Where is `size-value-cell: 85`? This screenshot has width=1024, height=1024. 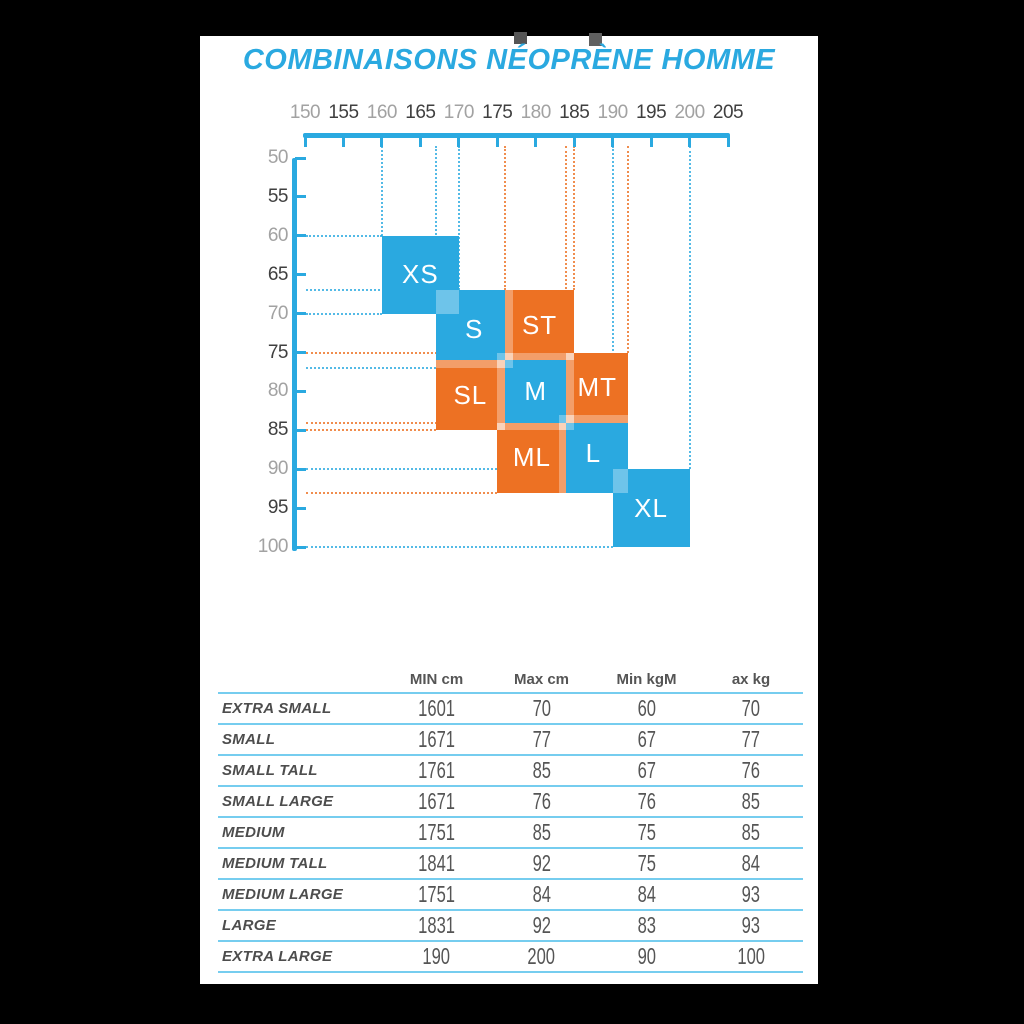 size-value-cell: 85 is located at coordinates (751, 801).